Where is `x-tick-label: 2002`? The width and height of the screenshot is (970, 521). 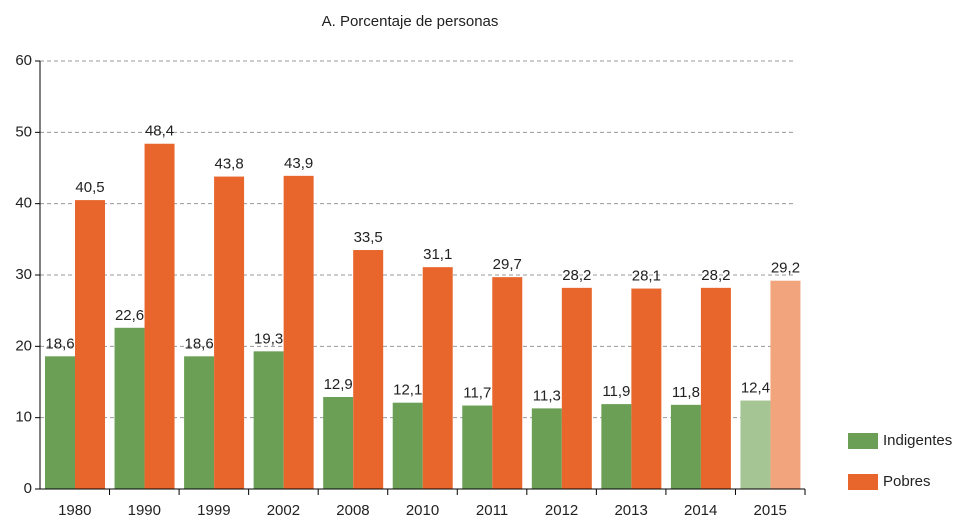
x-tick-label: 2002 is located at coordinates (283, 510).